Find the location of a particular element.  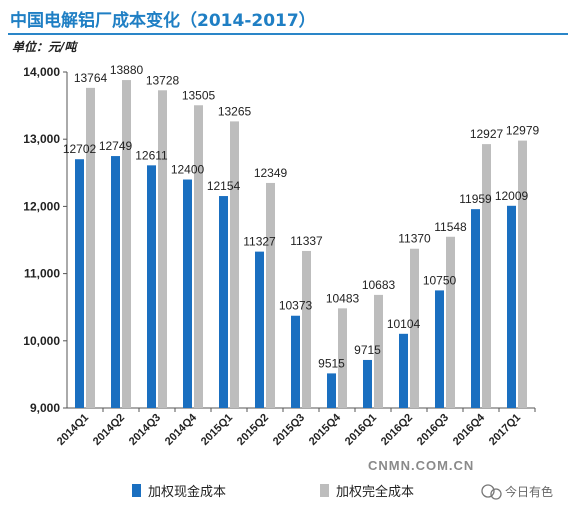

data-label-cash-cost: 10750 is located at coordinates (440, 280).